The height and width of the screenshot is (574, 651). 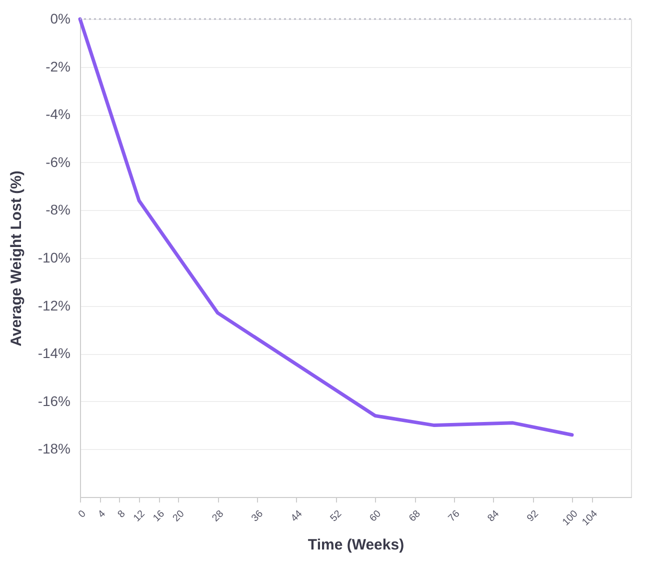 What do you see at coordinates (356, 545) in the screenshot?
I see `x-axis-title: Time (Weeks)` at bounding box center [356, 545].